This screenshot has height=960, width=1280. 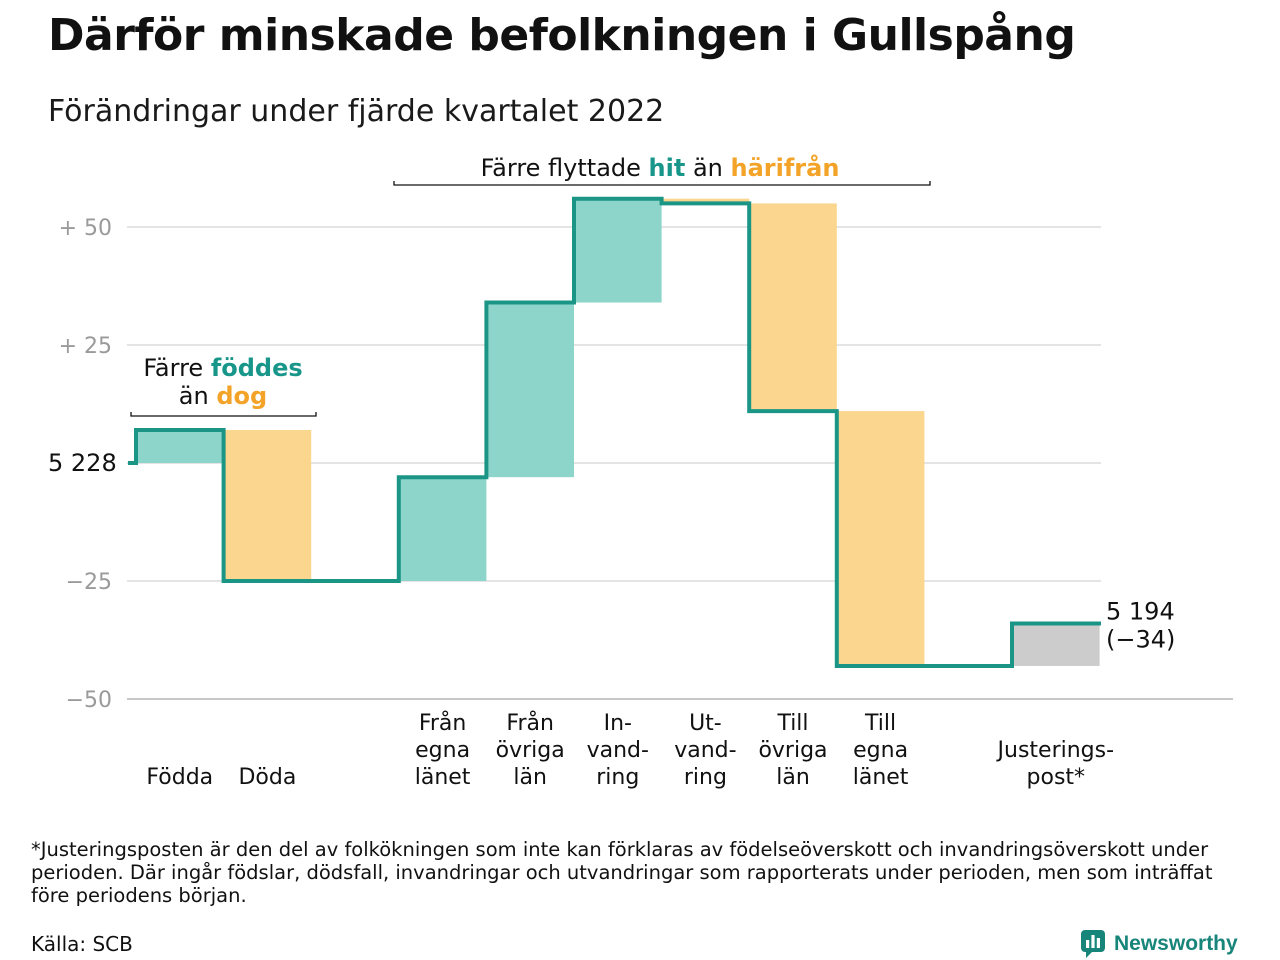 I want to click on y-tick-label: + 25, so click(x=85, y=346).